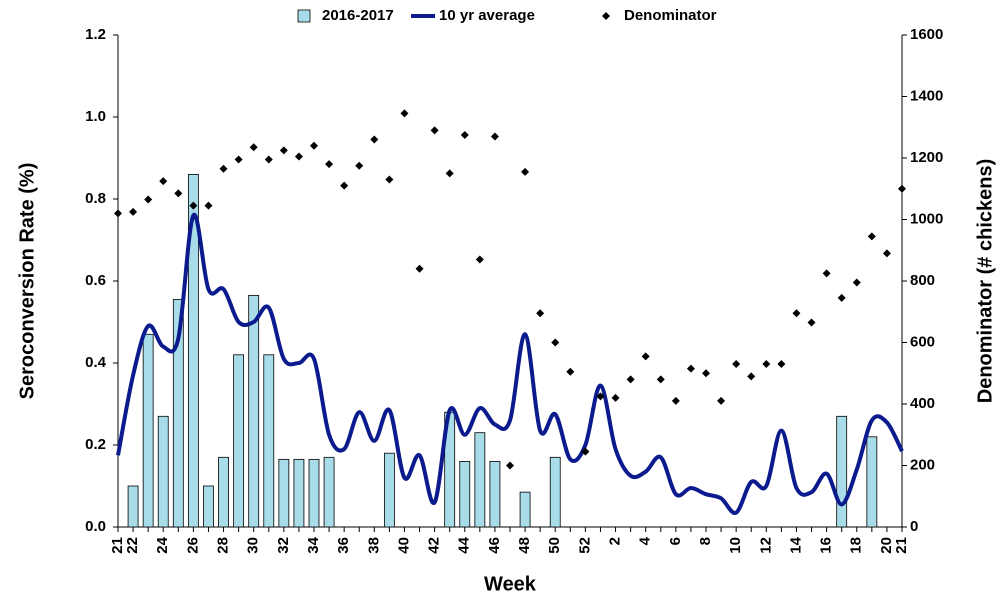 The image size is (998, 608). Describe the element at coordinates (922, 464) in the screenshot. I see `y2-tick-label: 200` at that location.